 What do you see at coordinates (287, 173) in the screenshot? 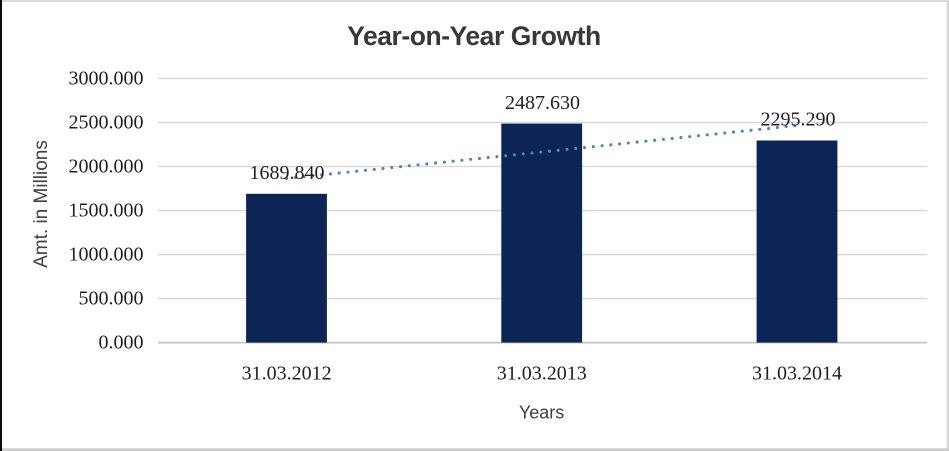
I see `svg-text: 1689.840` at bounding box center [287, 173].